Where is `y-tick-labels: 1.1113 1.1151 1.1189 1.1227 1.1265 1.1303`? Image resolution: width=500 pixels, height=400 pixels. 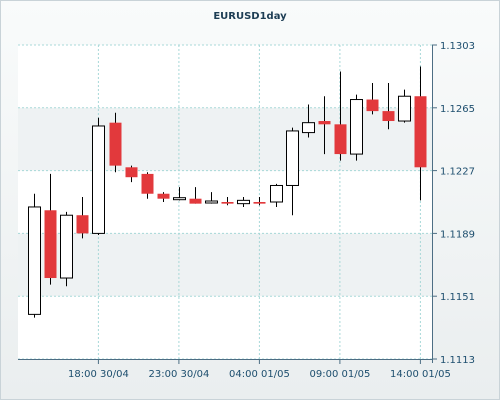
y-tick-labels: 1.1113 1.1151 1.1189 1.1227 1.1265 1.1303 is located at coordinates (453, 203).